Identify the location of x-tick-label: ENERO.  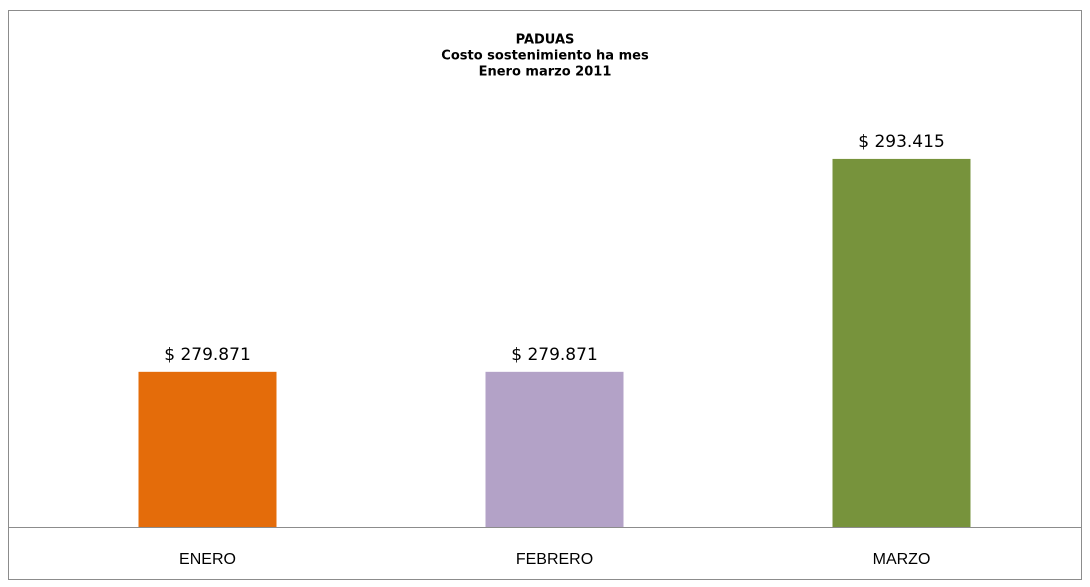
(207, 559).